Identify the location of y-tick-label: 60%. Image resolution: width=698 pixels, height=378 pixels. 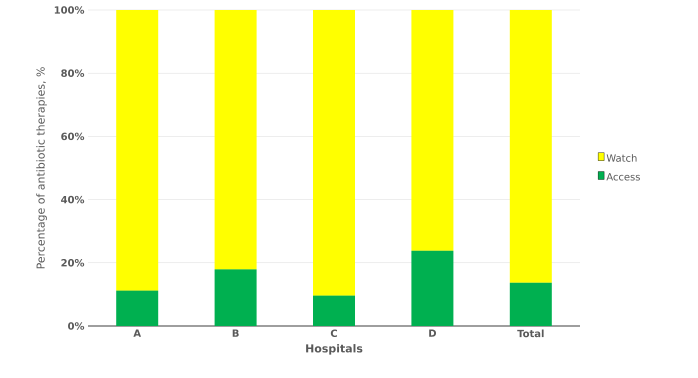
(72, 136).